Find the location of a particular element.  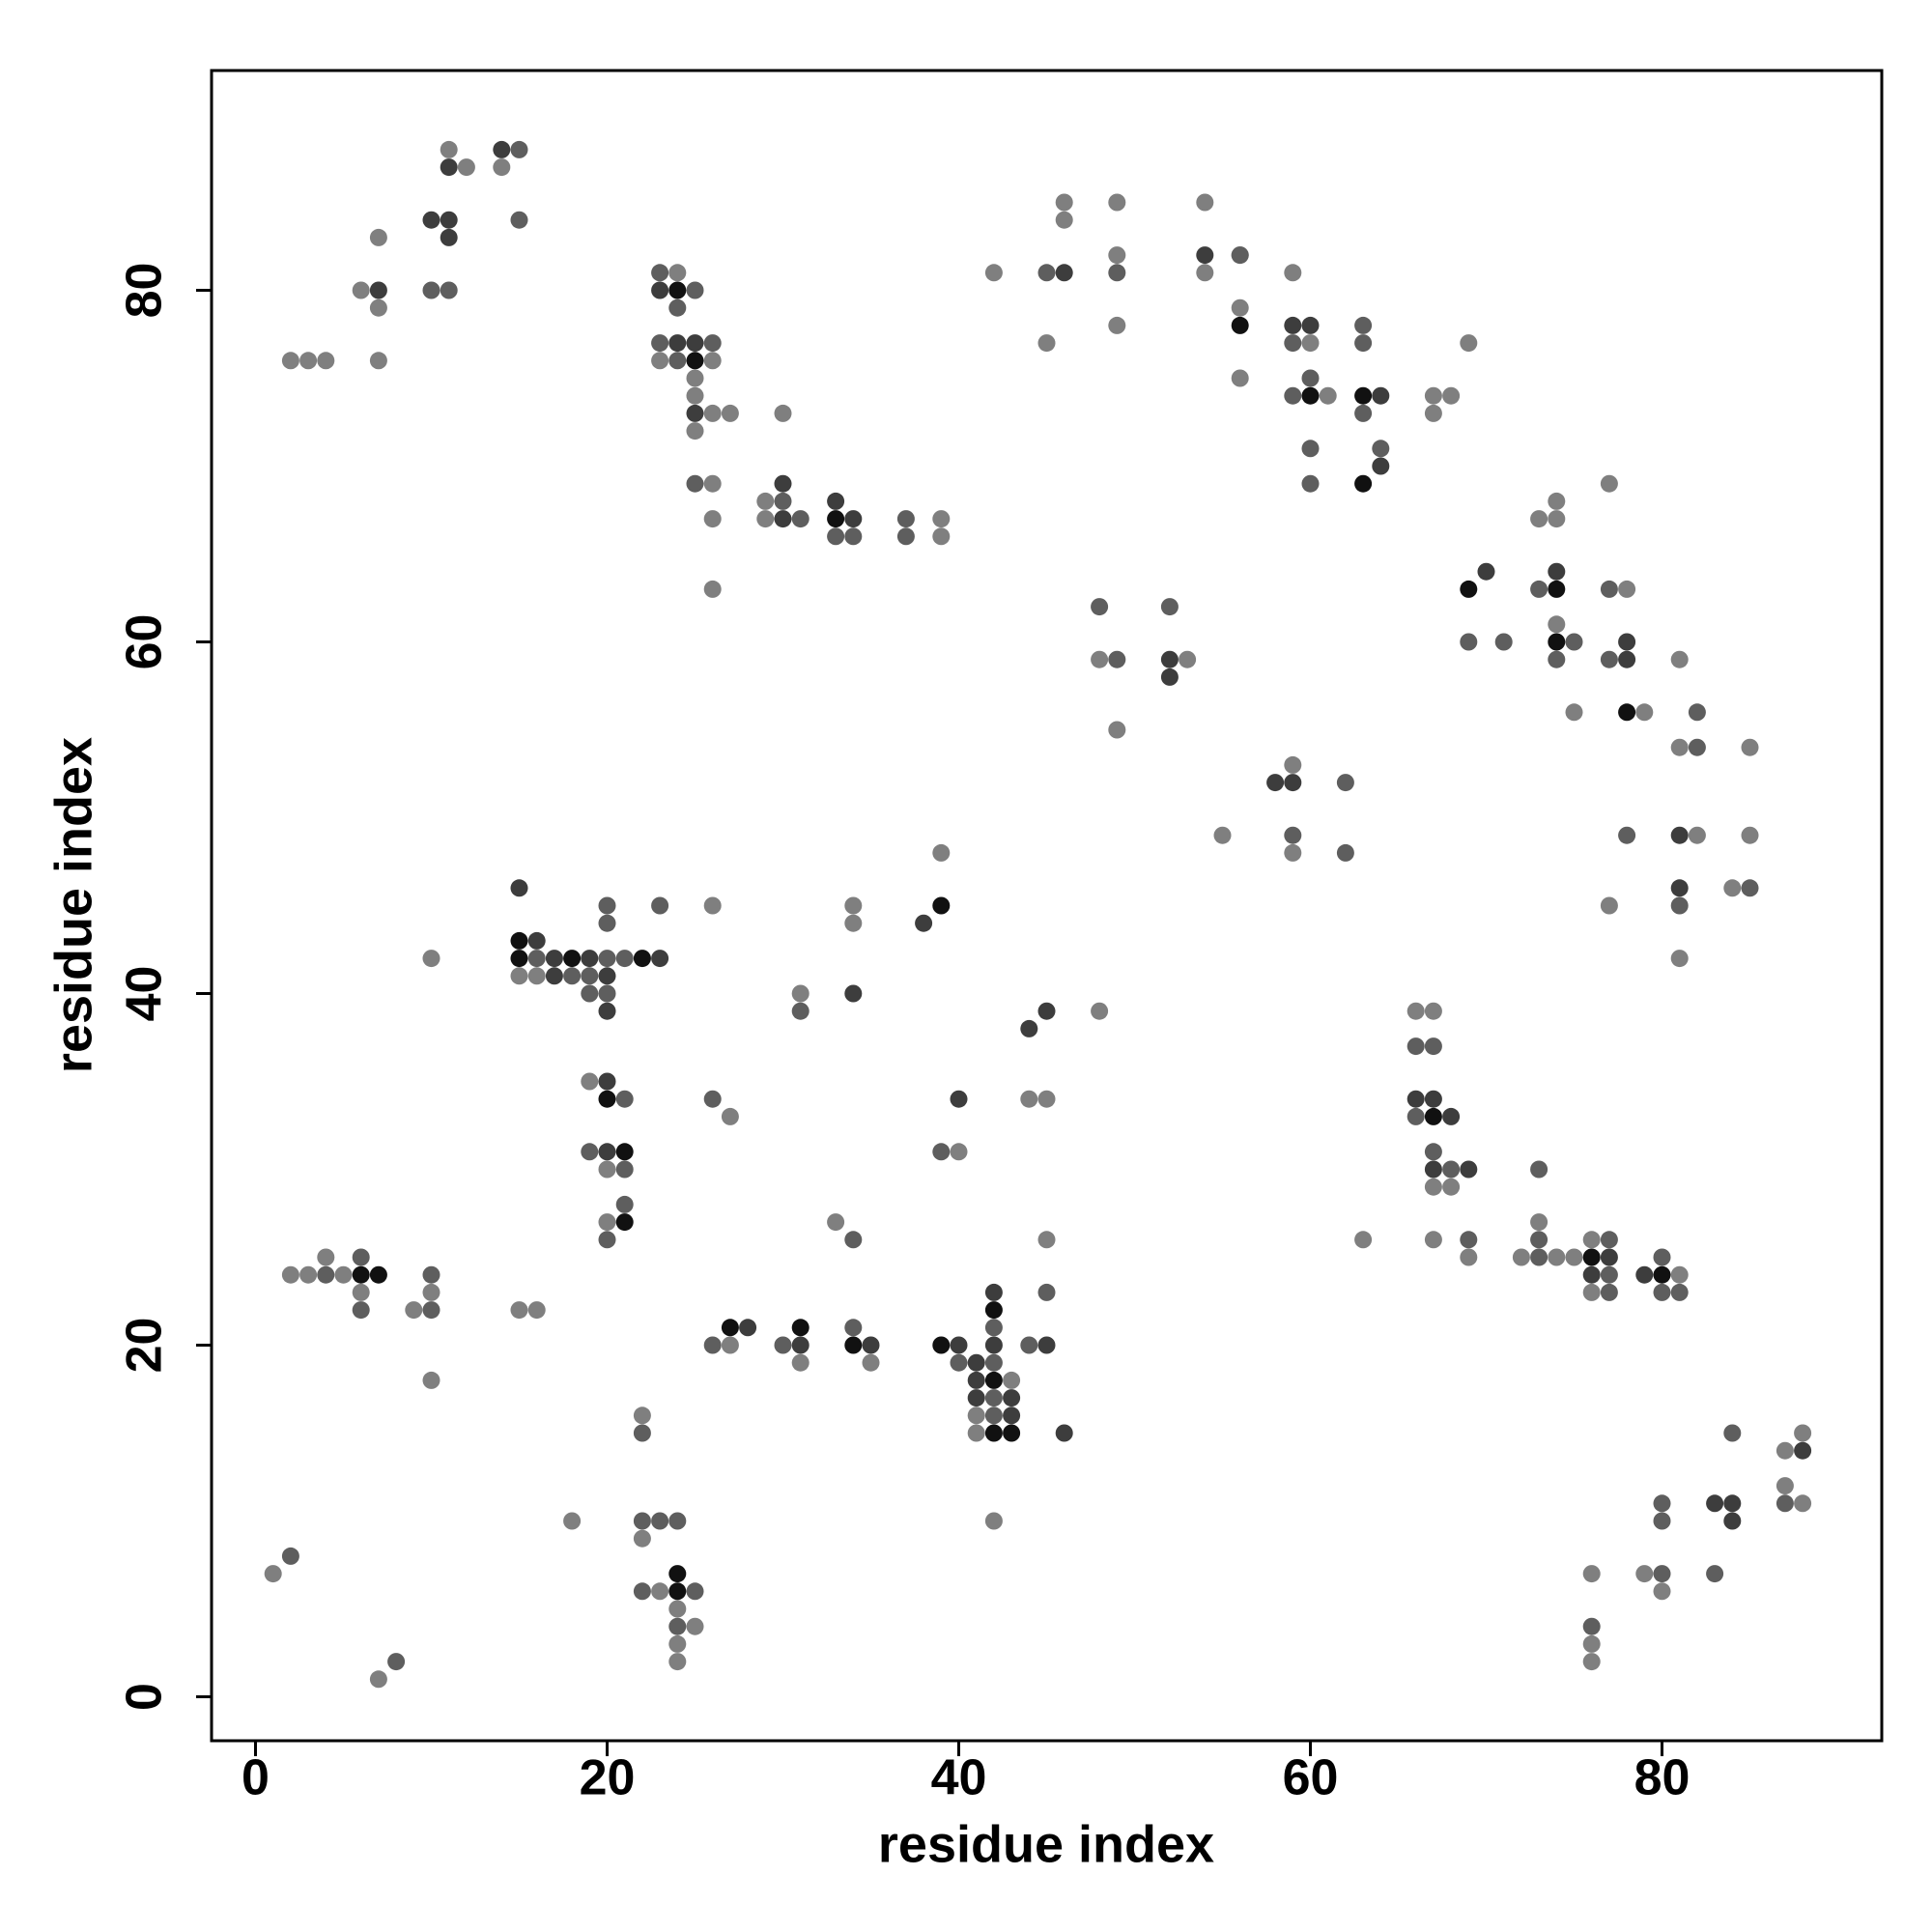

y-tick-label: 0 is located at coordinates (145, 1697).